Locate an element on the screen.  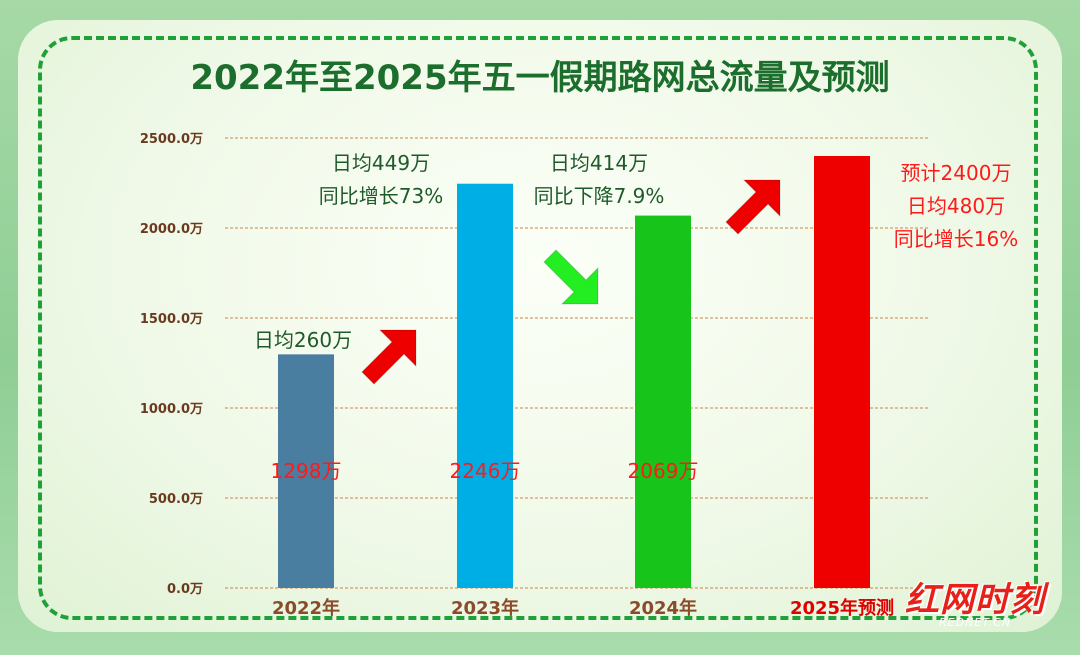
value-label: 1298万 is located at coordinates (306, 471).